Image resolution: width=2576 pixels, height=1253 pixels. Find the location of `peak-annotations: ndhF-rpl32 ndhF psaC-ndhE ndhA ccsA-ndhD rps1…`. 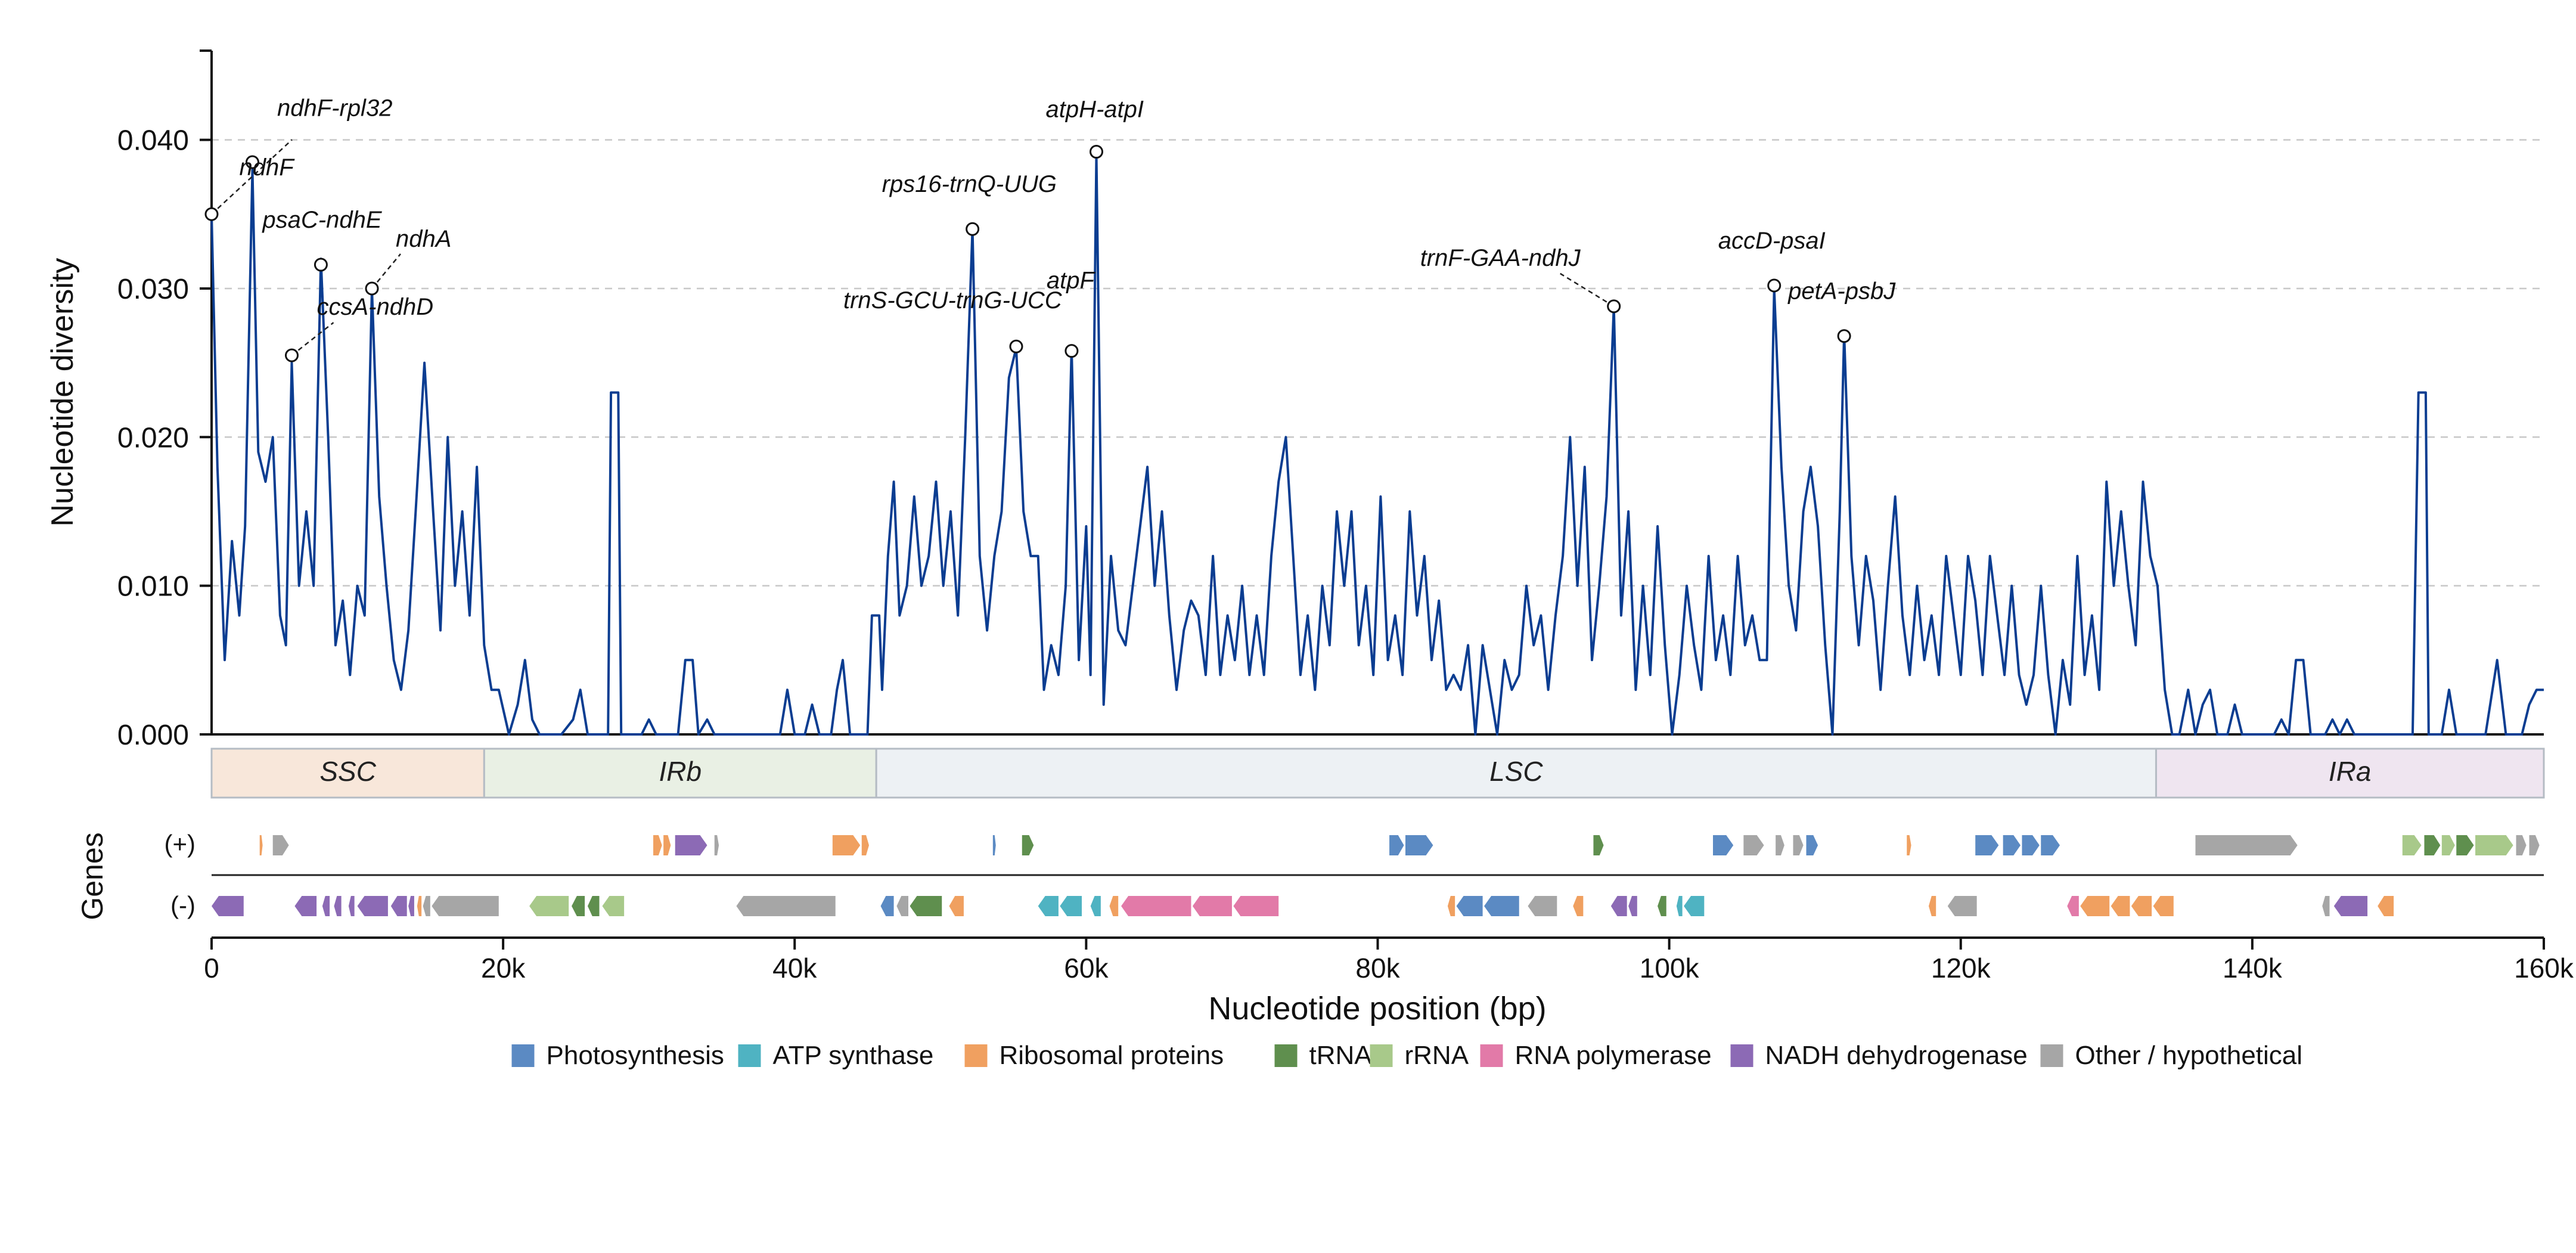

peak-annotations: ndhF-rpl32 ndhF psaC-ndhE ndhA ccsA-ndhD rps1… is located at coordinates (1050, 228).